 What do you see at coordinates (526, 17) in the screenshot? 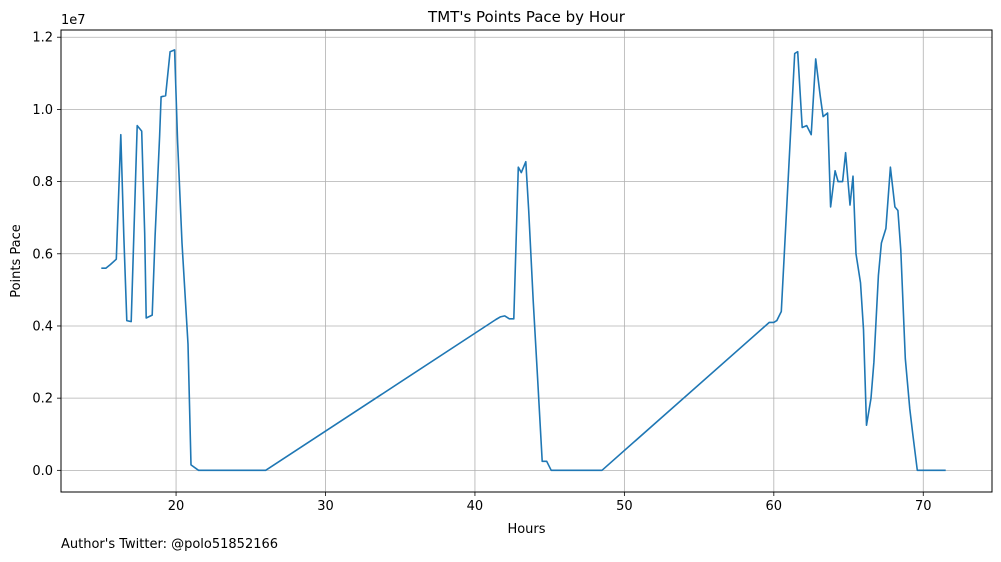
I see `chart-title: TMT's Points Pace by Hour` at bounding box center [526, 17].